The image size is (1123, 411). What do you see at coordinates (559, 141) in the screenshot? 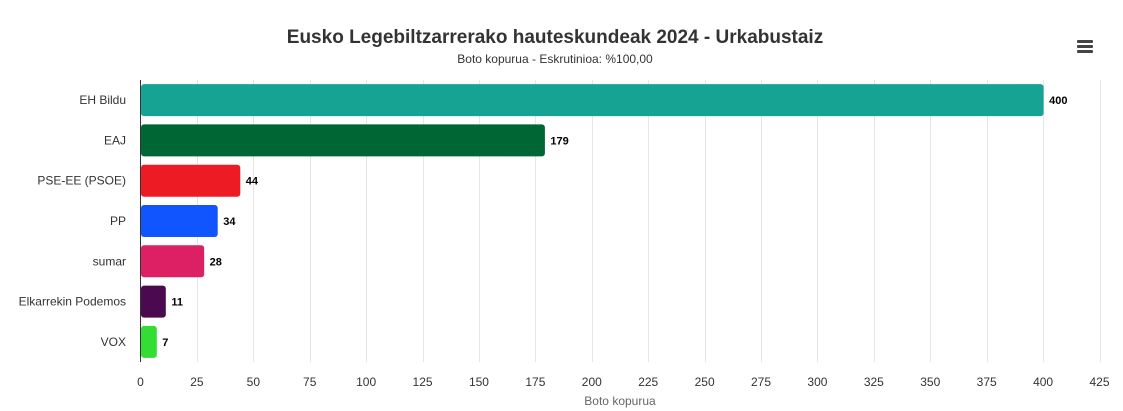
I see `data-label: 179` at bounding box center [559, 141].